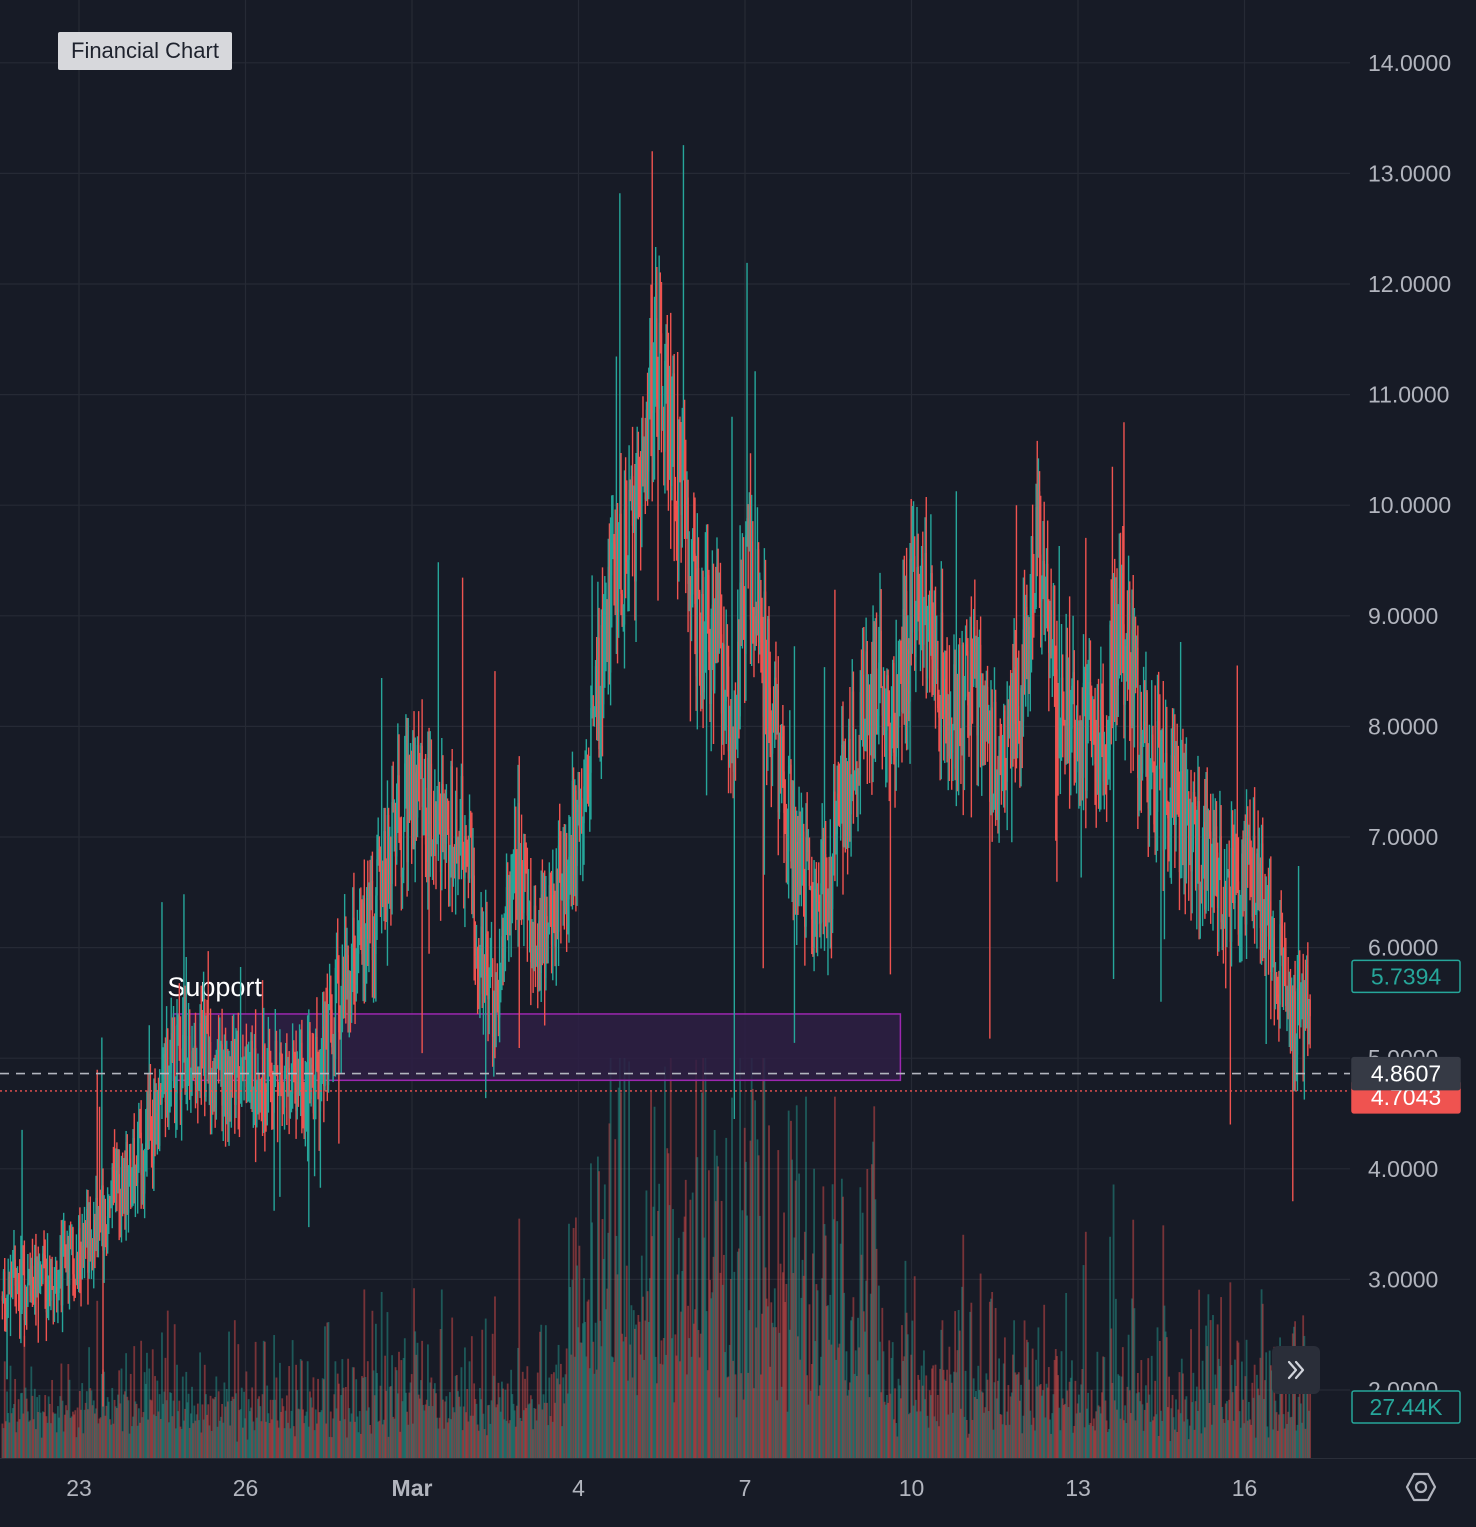 The image size is (1476, 1527). Describe the element at coordinates (1403, 1169) in the screenshot. I see `price-axis-tick-label: 4.0000` at that location.